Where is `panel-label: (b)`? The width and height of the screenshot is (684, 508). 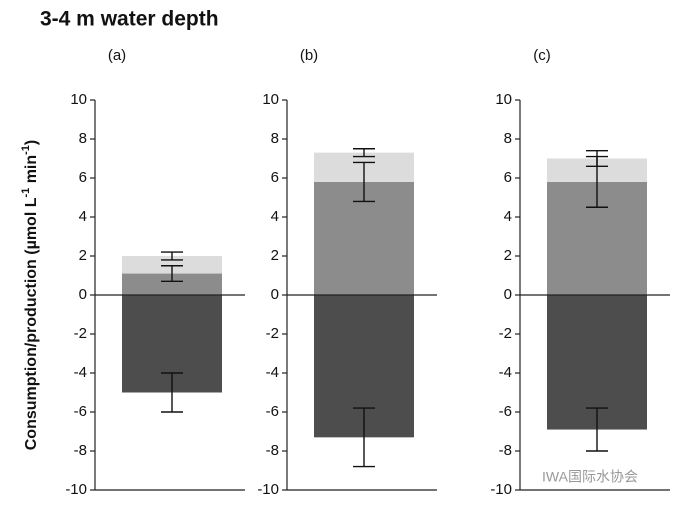 panel-label: (b) is located at coordinates (309, 55).